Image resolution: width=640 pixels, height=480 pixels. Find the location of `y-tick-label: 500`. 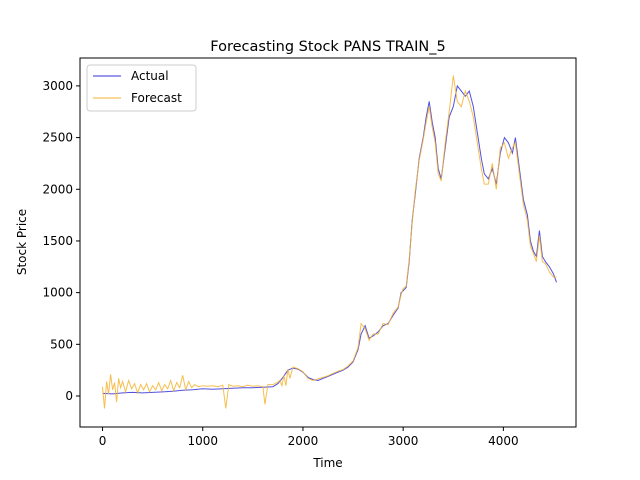

y-tick-label: 500 is located at coordinates (61, 344).